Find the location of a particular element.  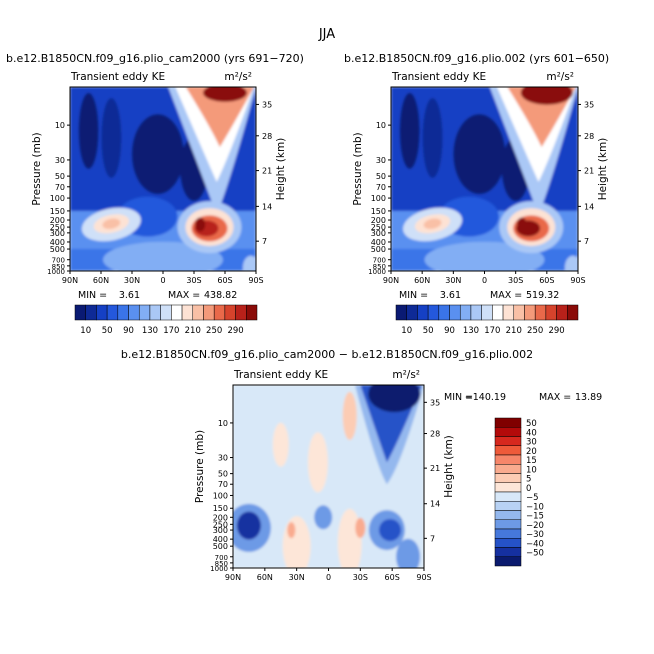

contour-low-north is located at coordinates (432, 137).